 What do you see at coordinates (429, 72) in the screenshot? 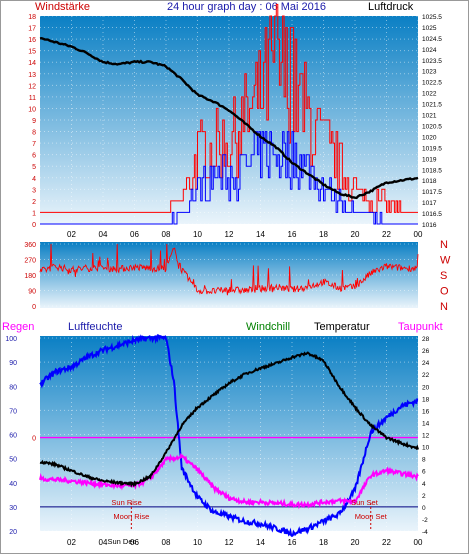
I see `pressure-tick-label: 1023` at bounding box center [429, 72].